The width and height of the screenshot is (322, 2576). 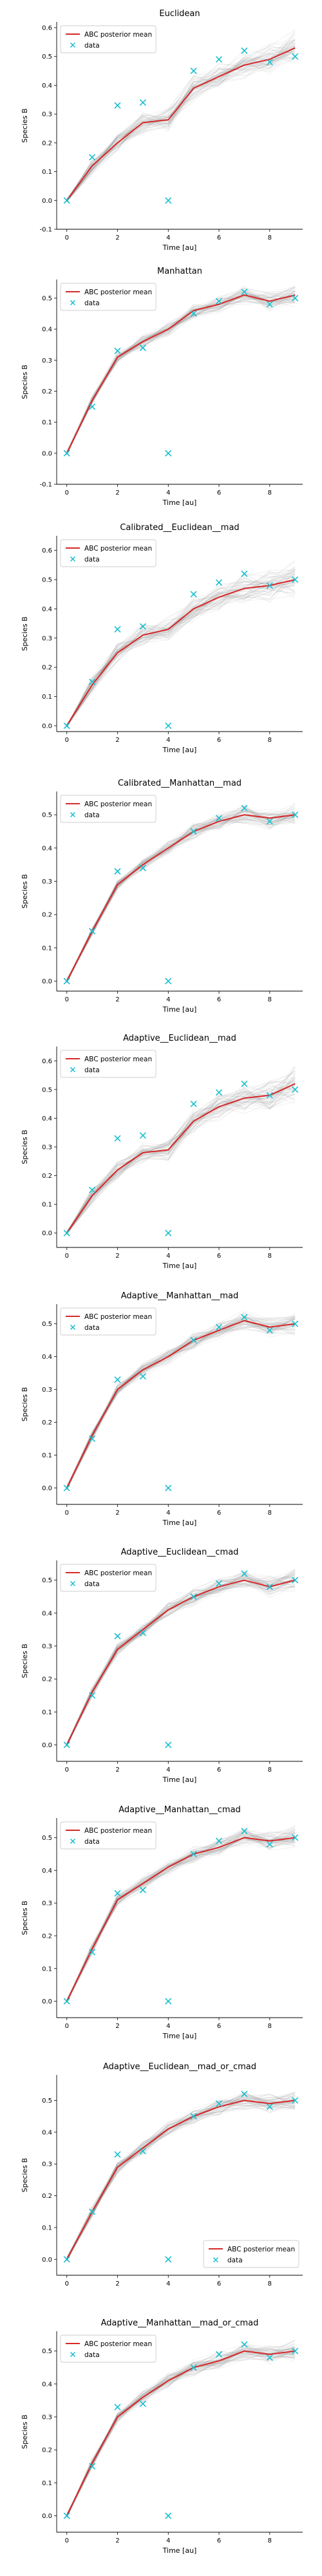 What do you see at coordinates (108, 809) in the screenshot?
I see `legend: ABC posterior mean data` at bounding box center [108, 809].